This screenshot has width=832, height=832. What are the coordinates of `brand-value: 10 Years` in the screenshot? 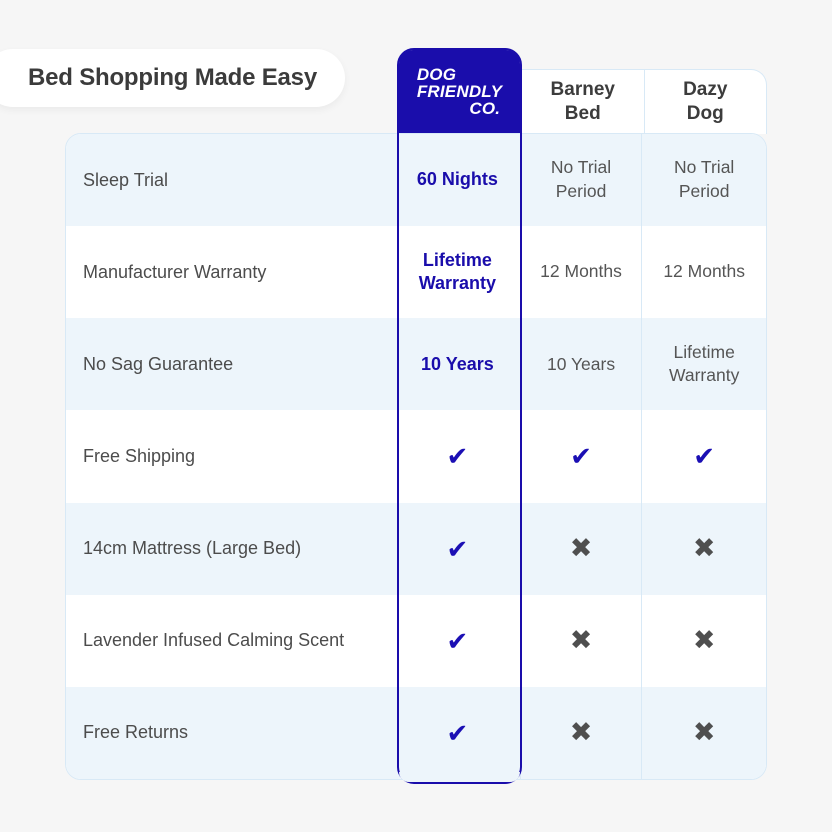 It's located at (457, 363).